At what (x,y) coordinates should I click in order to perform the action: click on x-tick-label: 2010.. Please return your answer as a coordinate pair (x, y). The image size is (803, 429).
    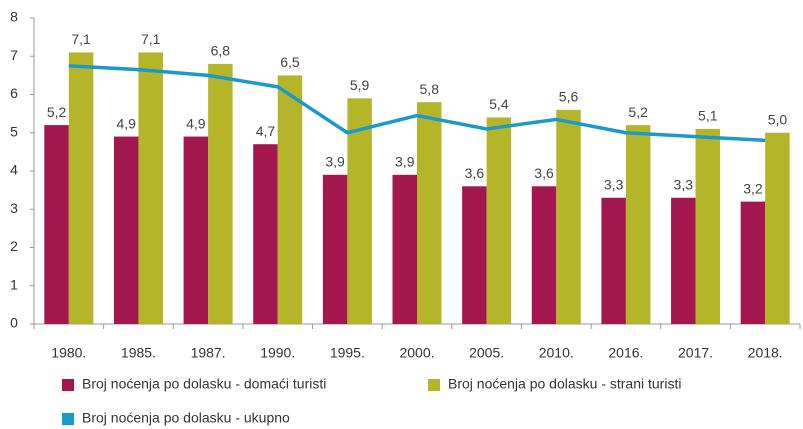
    Looking at the image, I should click on (556, 353).